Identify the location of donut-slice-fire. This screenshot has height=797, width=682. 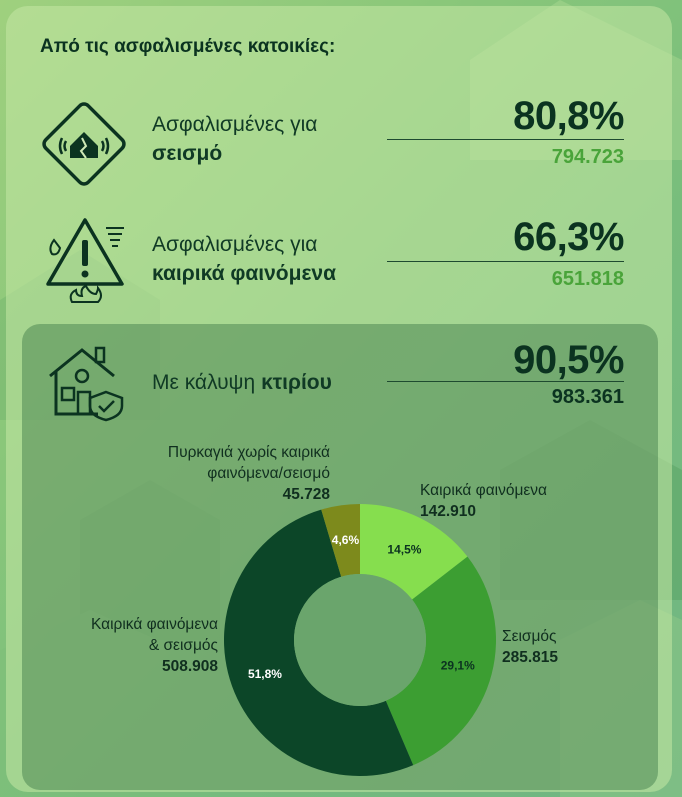
(340, 540).